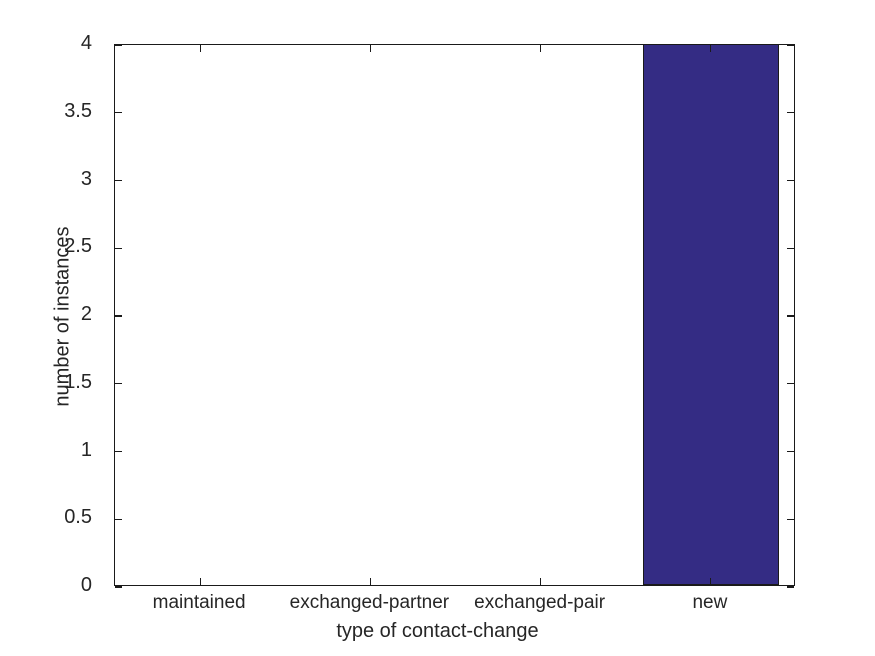 The image size is (875, 656). I want to click on y-tick-label: 0.5, so click(78, 517).